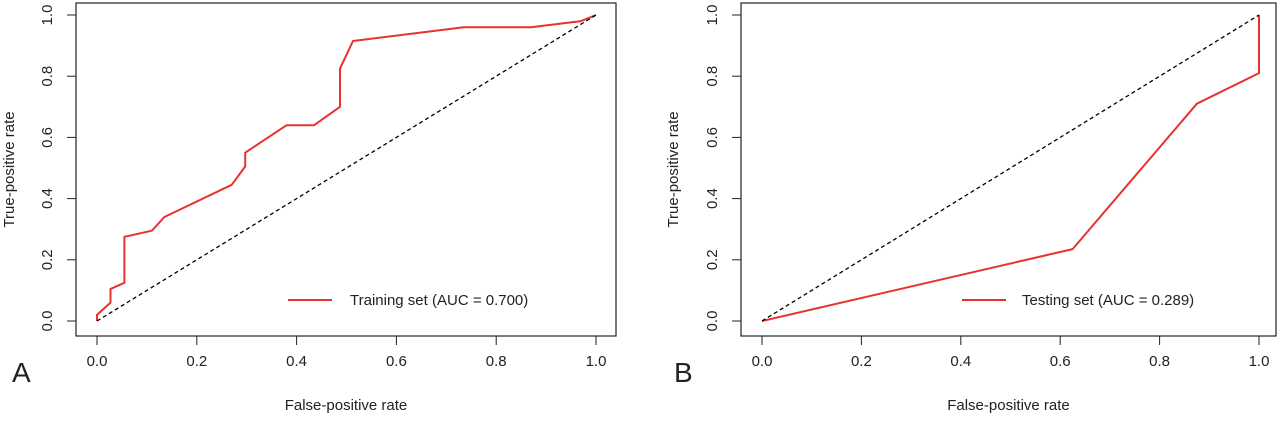 Image resolution: width=1280 pixels, height=421 pixels. Describe the element at coordinates (47, 198) in the screenshot. I see `panel-a-y-tick-label: 0.4` at that location.